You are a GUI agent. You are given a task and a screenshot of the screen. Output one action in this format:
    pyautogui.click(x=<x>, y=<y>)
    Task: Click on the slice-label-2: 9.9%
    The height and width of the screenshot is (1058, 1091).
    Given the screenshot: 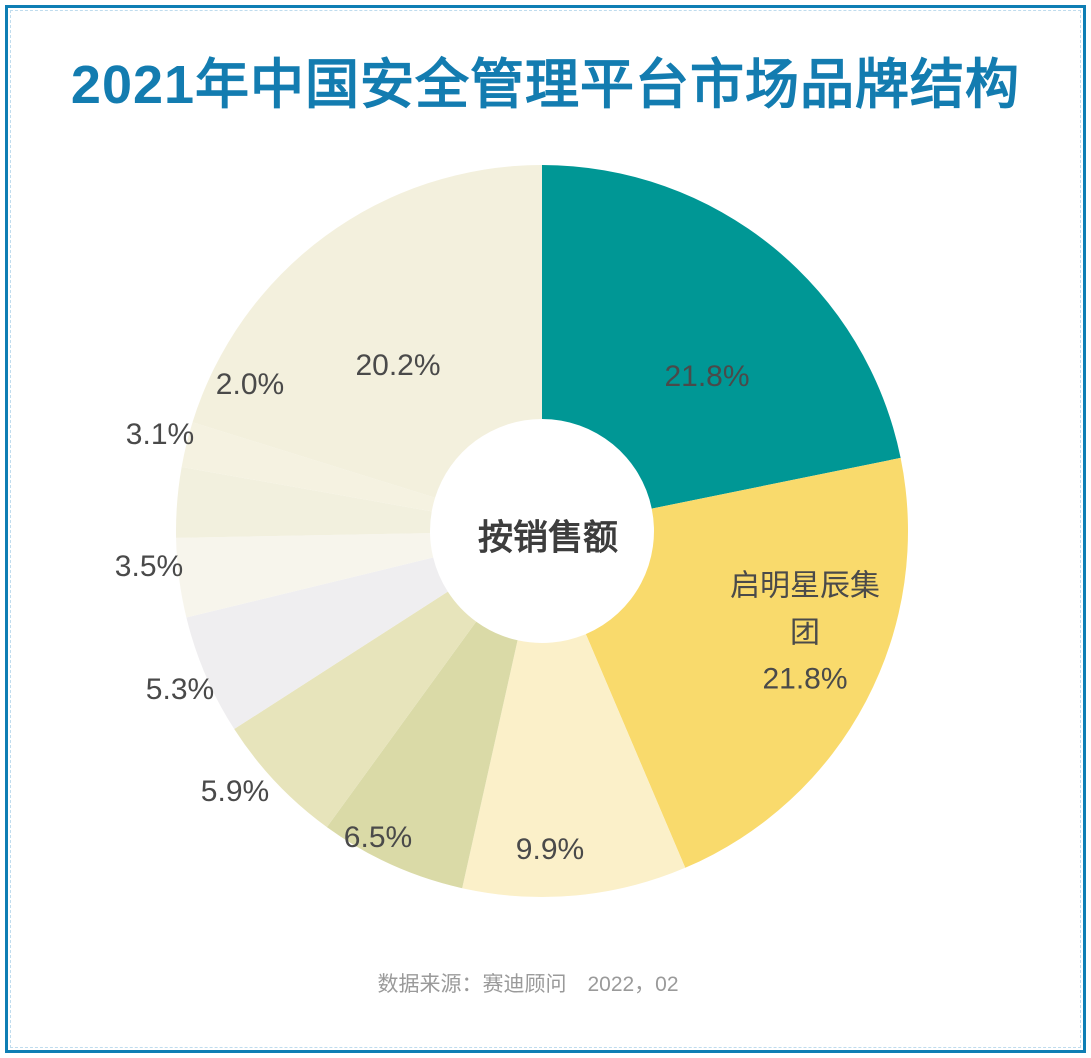 What is the action you would take?
    pyautogui.click(x=550, y=849)
    